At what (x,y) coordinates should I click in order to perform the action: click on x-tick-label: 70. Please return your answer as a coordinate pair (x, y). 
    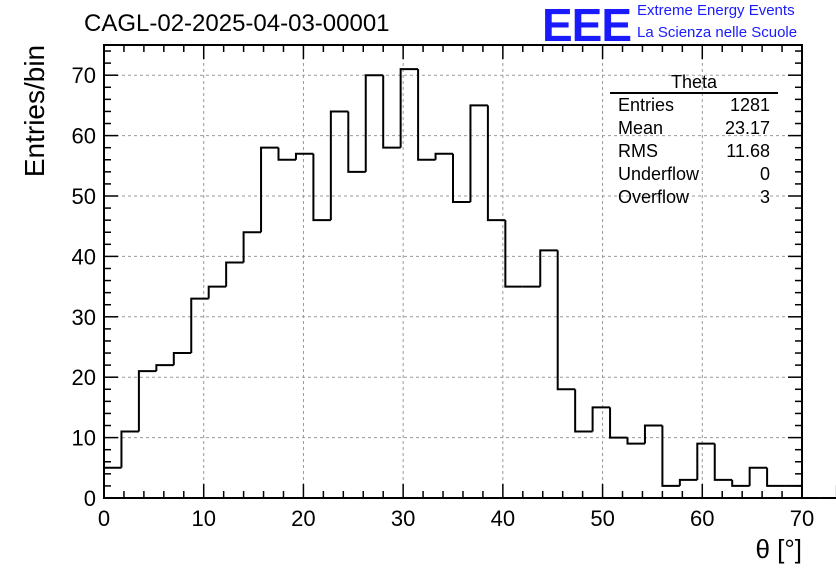
    Looking at the image, I should click on (802, 518).